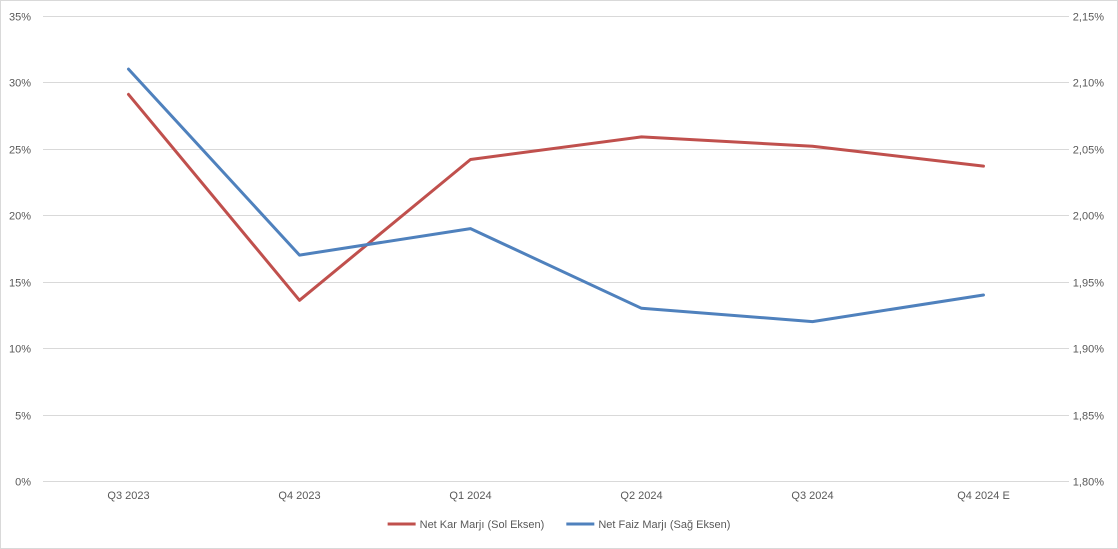  I want to click on right-tick-label: 1,90%, so click(1088, 350).